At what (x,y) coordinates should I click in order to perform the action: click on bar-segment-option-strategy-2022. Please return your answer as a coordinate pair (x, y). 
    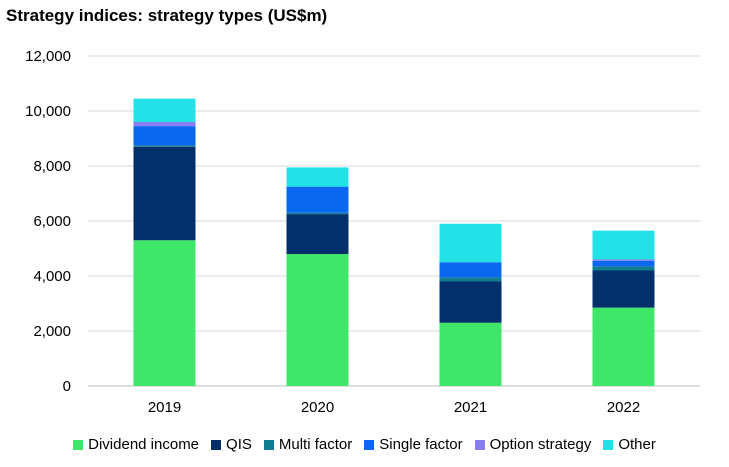
    Looking at the image, I should click on (623, 260).